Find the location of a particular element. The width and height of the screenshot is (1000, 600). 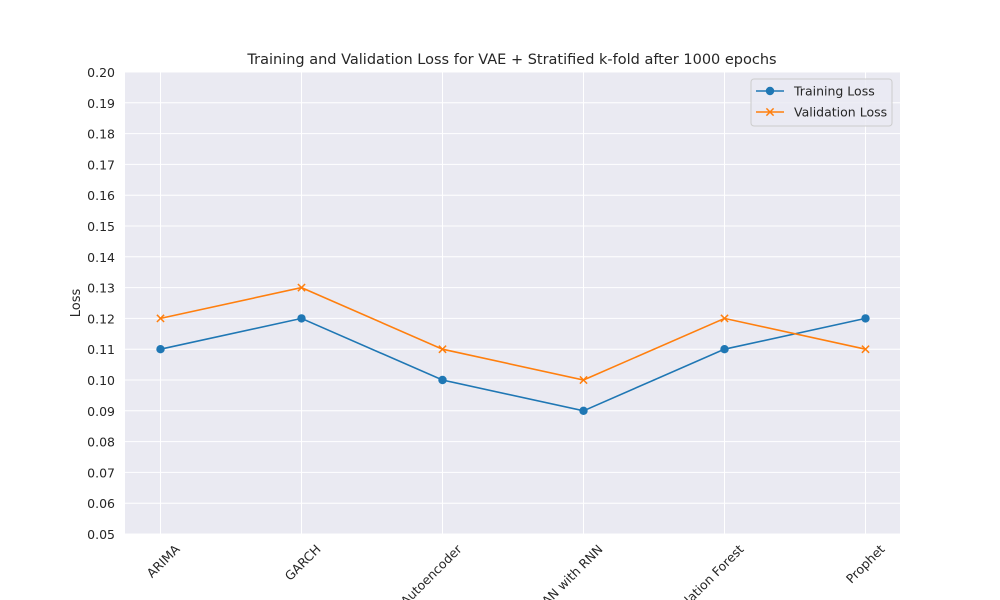

legend-label: Validation Loss is located at coordinates (840, 112).